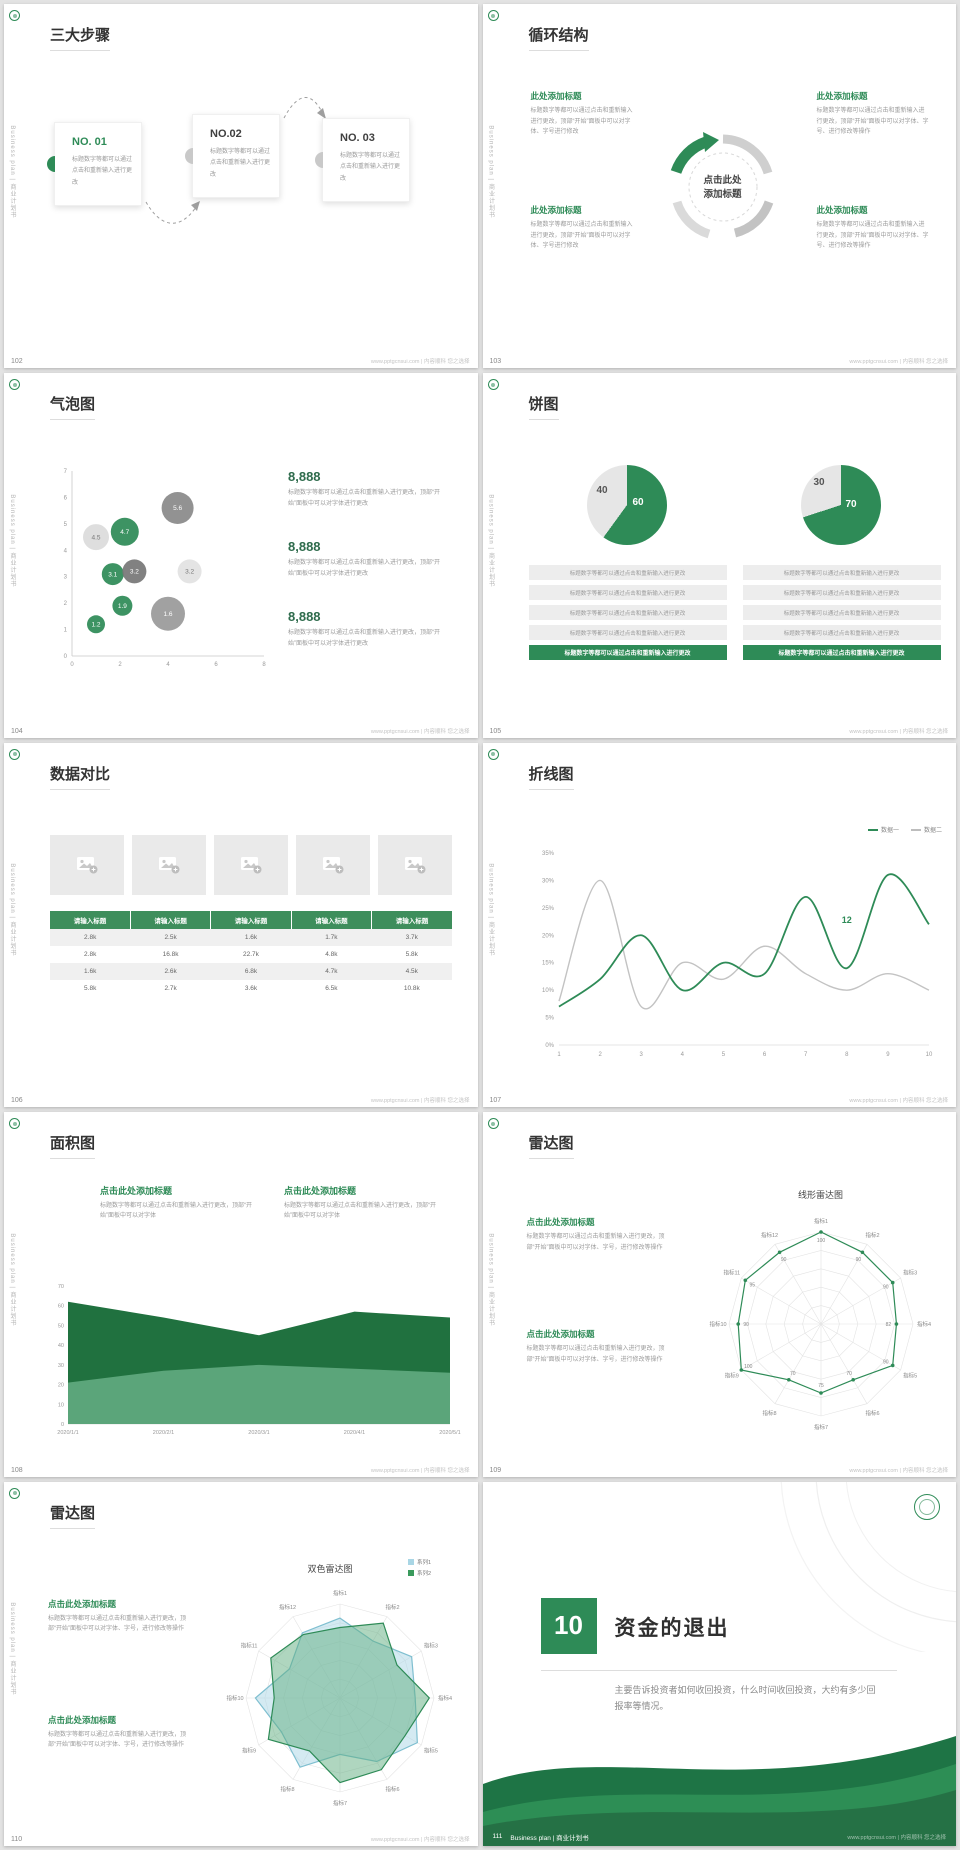 This screenshot has height=1850, width=960. Describe the element at coordinates (134, 572) in the screenshot. I see `svg-text: 3.2` at that location.